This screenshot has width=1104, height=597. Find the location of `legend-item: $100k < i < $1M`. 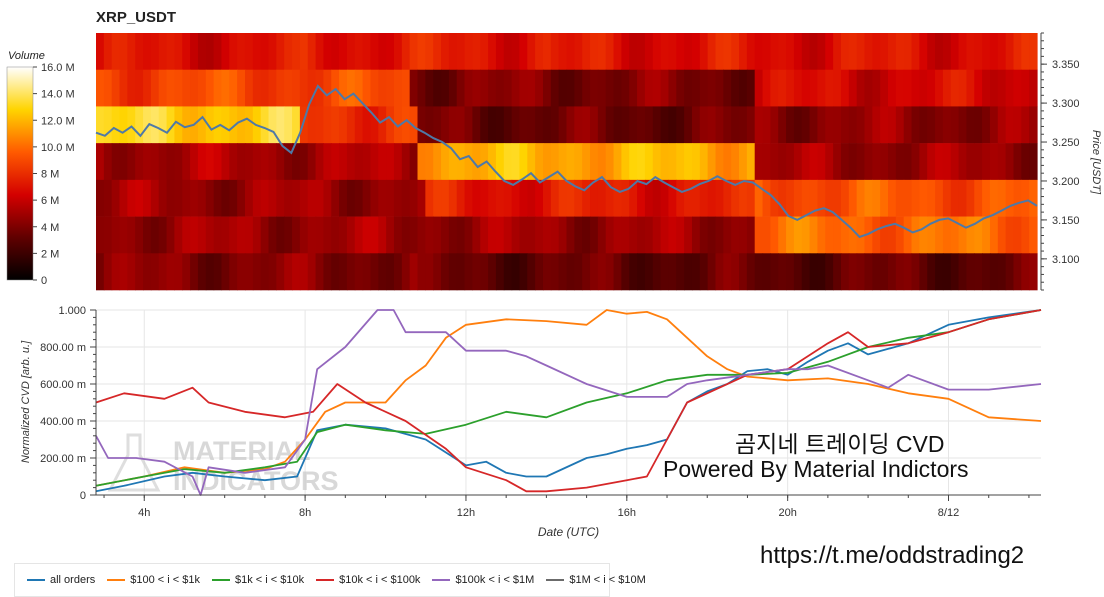

legend-item: $100k < i < $1M is located at coordinates (483, 580).